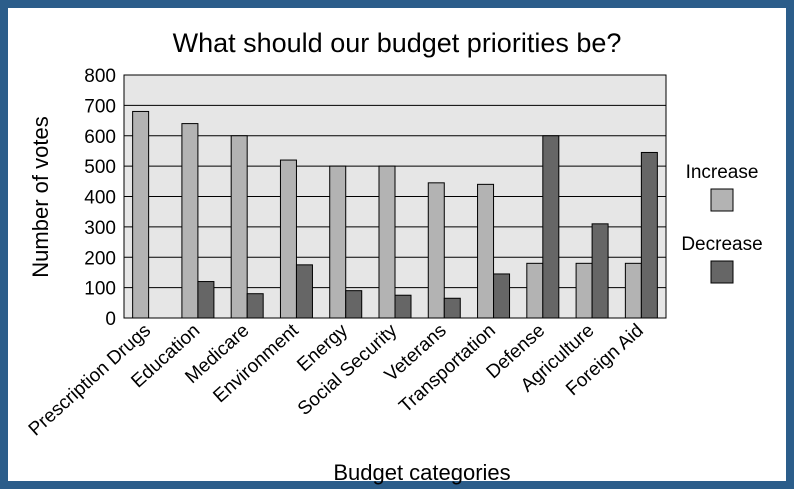 The height and width of the screenshot is (489, 794). I want to click on y-tick-label: 300, so click(100, 228).